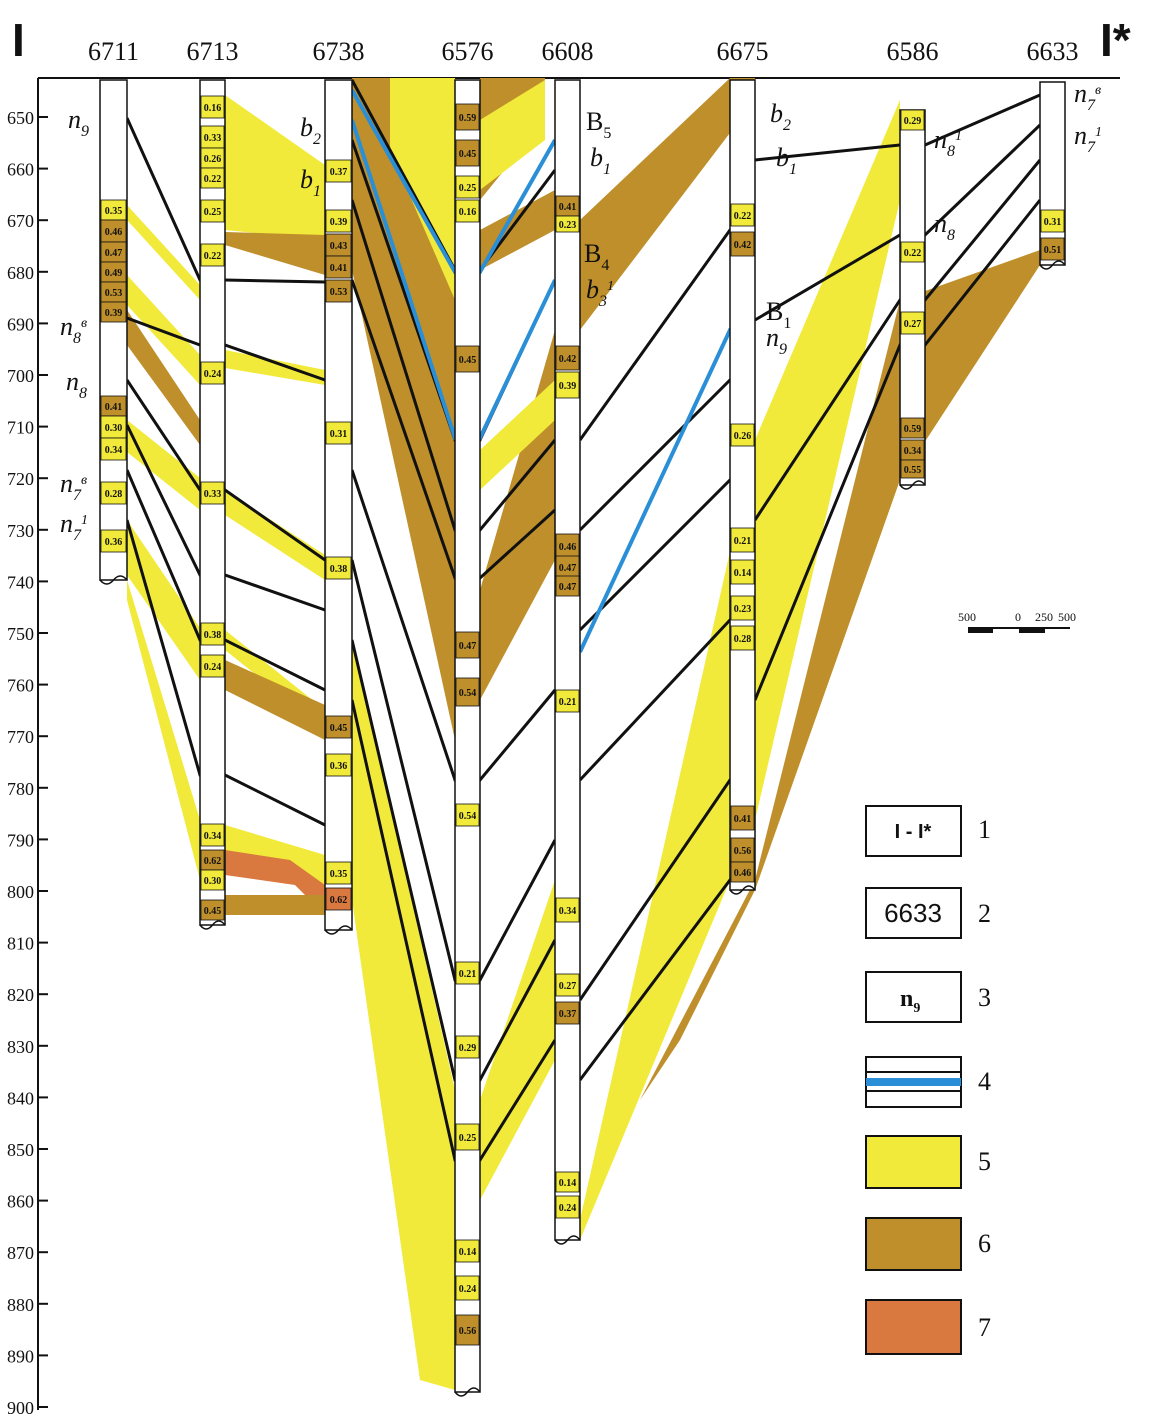 The image size is (1152, 1422). What do you see at coordinates (114, 232) in the screenshot?
I see `well-sample-value: 0.46` at bounding box center [114, 232].